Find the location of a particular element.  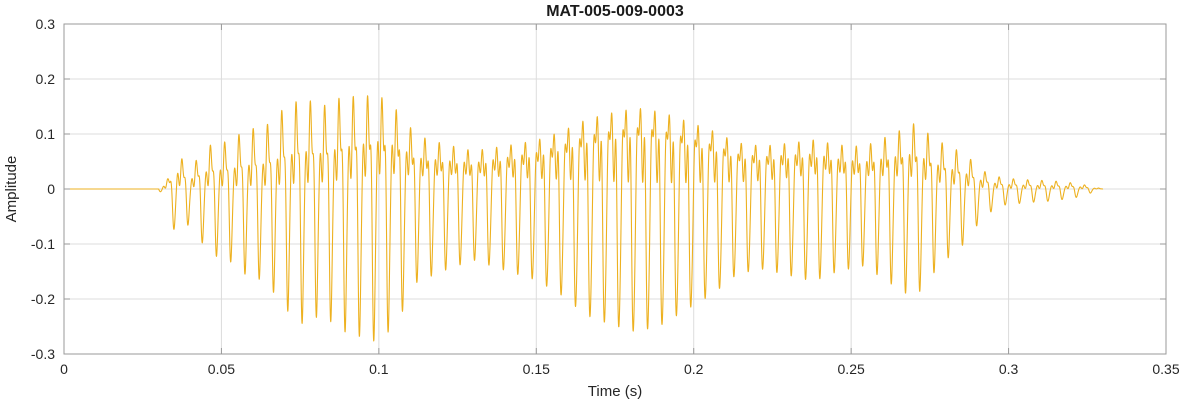

y-tick-label: -0.2 is located at coordinates (43, 299).